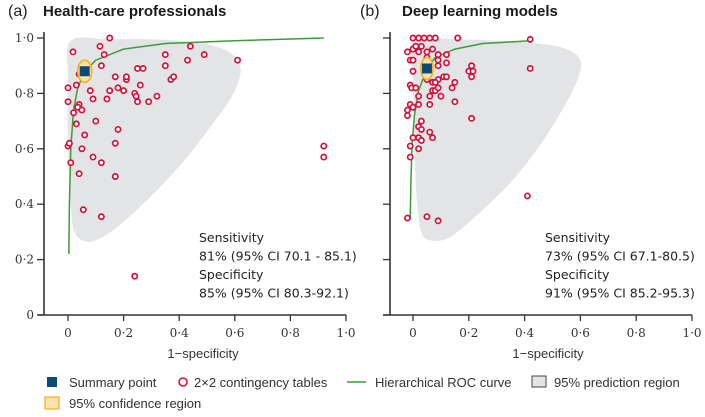 The width and height of the screenshot is (705, 417). What do you see at coordinates (113, 382) in the screenshot?
I see `legend-summary-label: Summary point` at bounding box center [113, 382].